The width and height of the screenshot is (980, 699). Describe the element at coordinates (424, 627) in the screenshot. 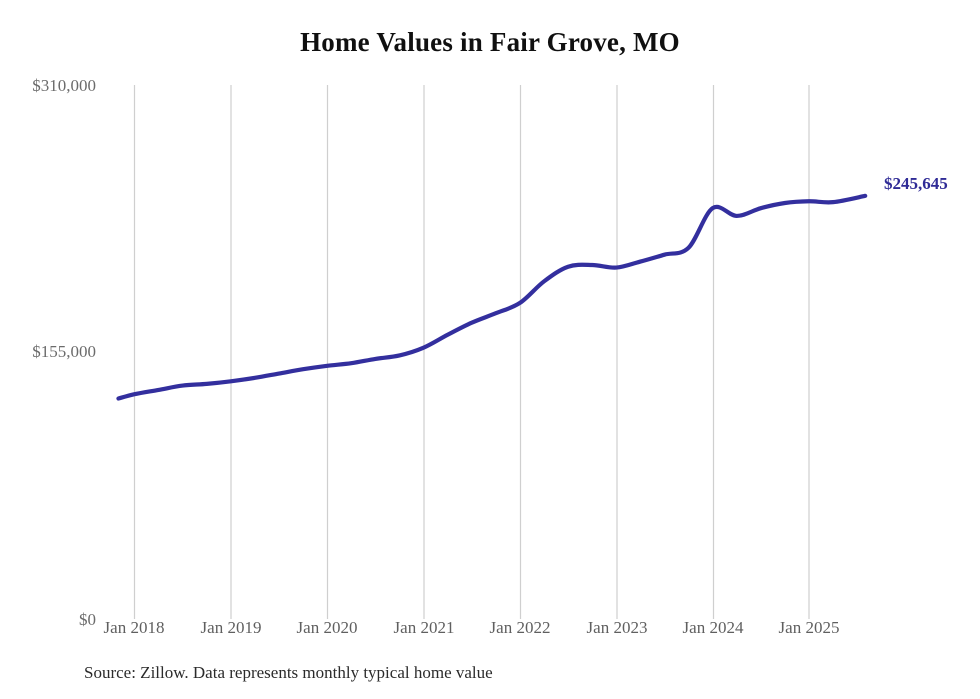

I see `x-axis-tick-jan-2021: Jan 2021` at that location.